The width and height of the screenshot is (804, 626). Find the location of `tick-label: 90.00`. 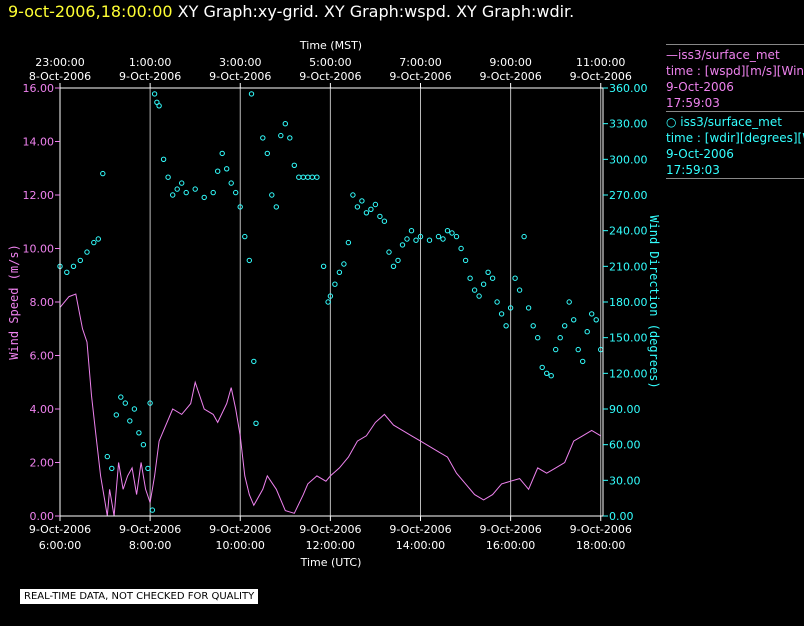

tick-label: 90.00 is located at coordinates (625, 409).